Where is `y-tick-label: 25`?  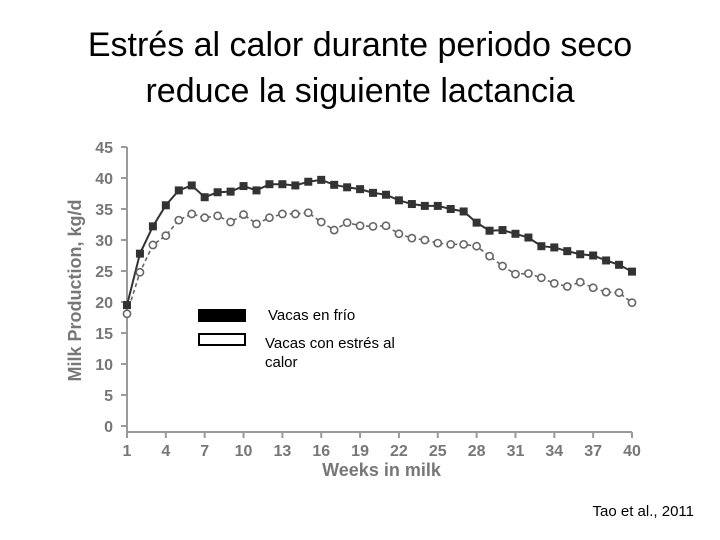 y-tick-label: 25 is located at coordinates (104, 272).